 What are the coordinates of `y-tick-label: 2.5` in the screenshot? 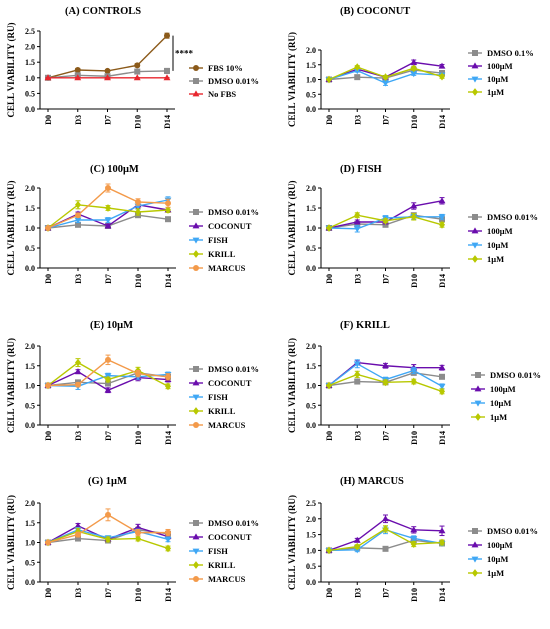 It's located at (30, 31).